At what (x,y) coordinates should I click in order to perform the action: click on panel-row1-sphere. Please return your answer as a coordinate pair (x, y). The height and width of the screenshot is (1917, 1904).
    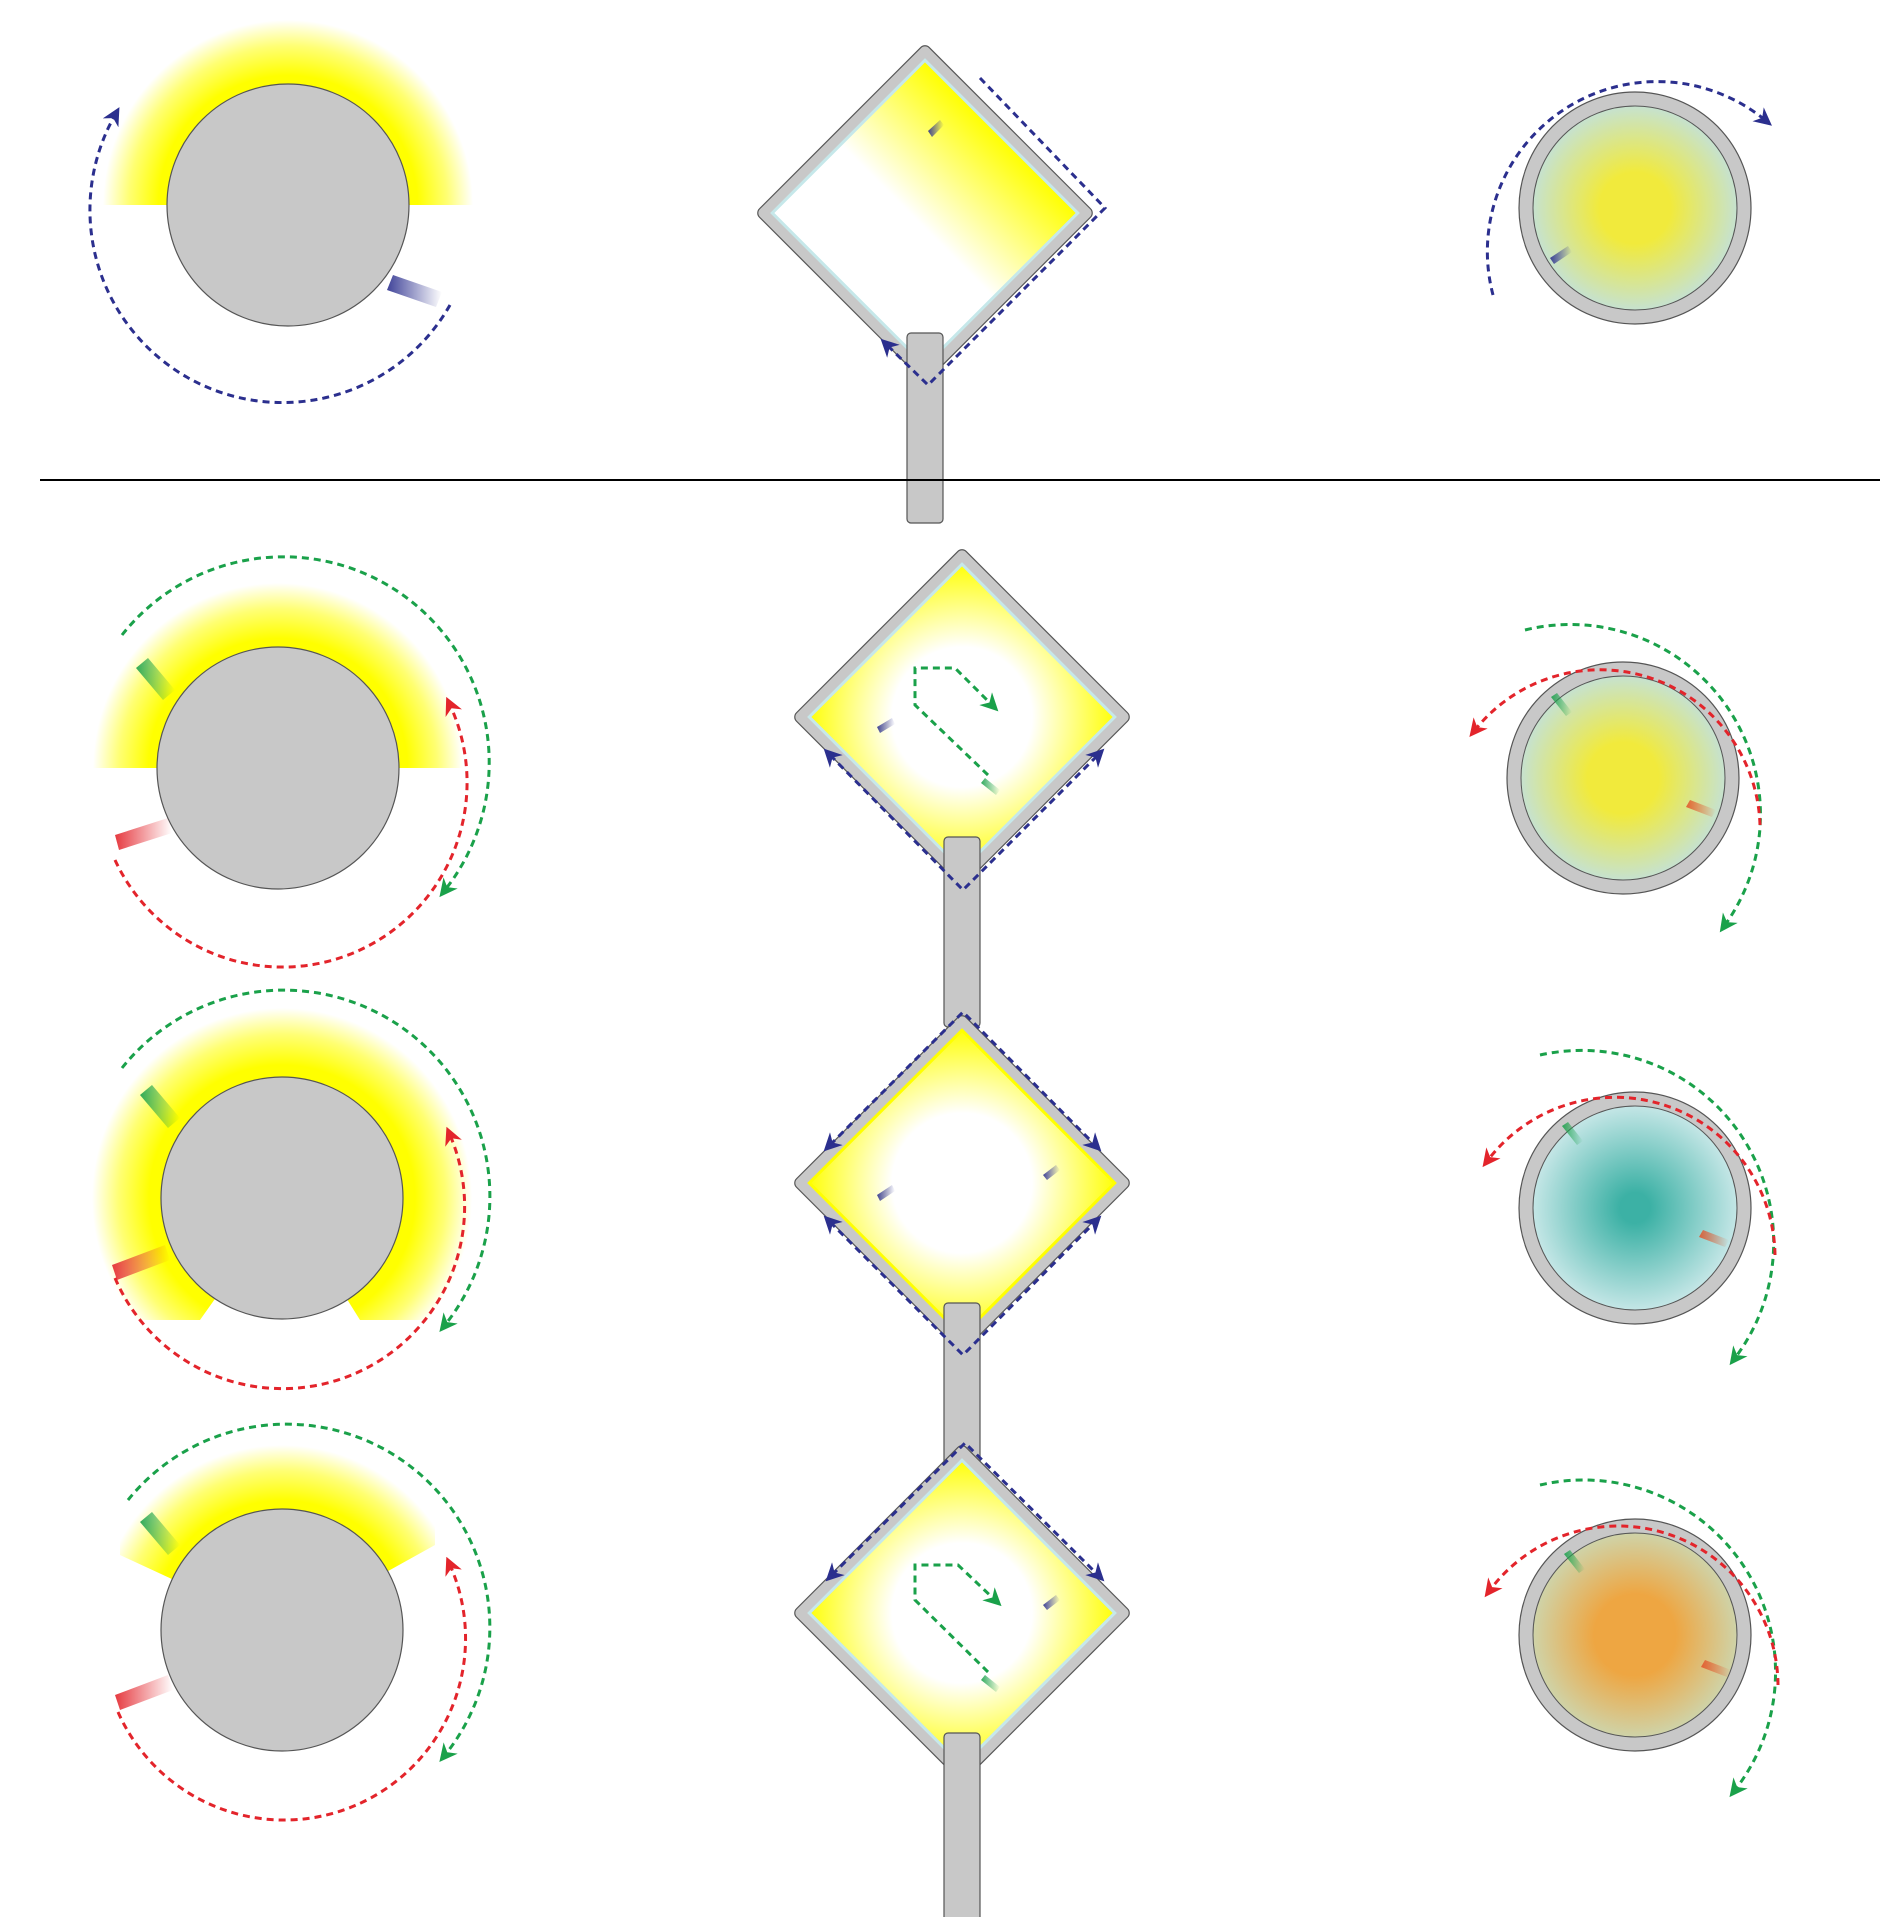
    Looking at the image, I should click on (292, 762).